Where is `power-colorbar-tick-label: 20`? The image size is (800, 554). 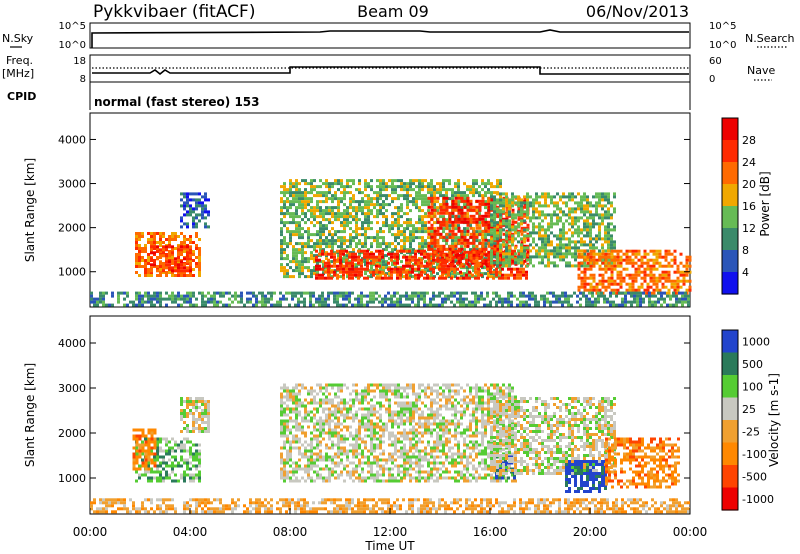 power-colorbar-tick-label: 20 is located at coordinates (749, 184).